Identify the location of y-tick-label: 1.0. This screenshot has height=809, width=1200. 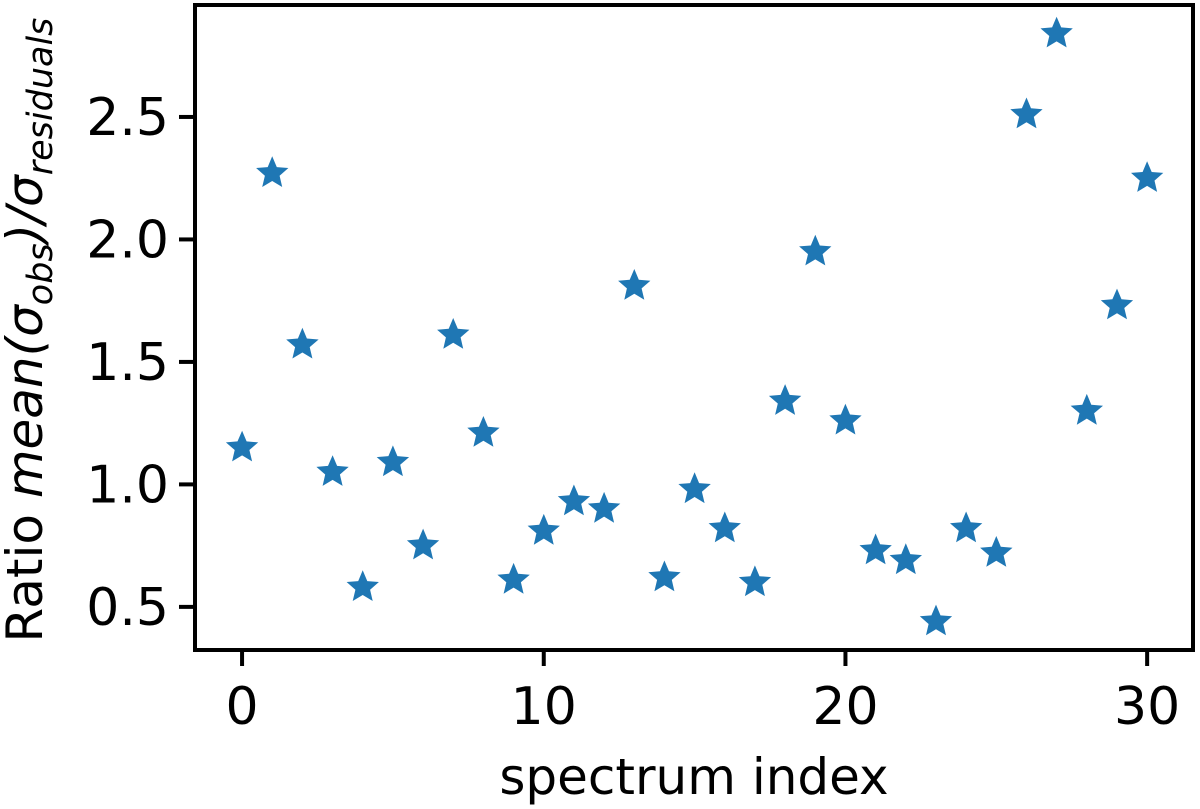
(127, 485).